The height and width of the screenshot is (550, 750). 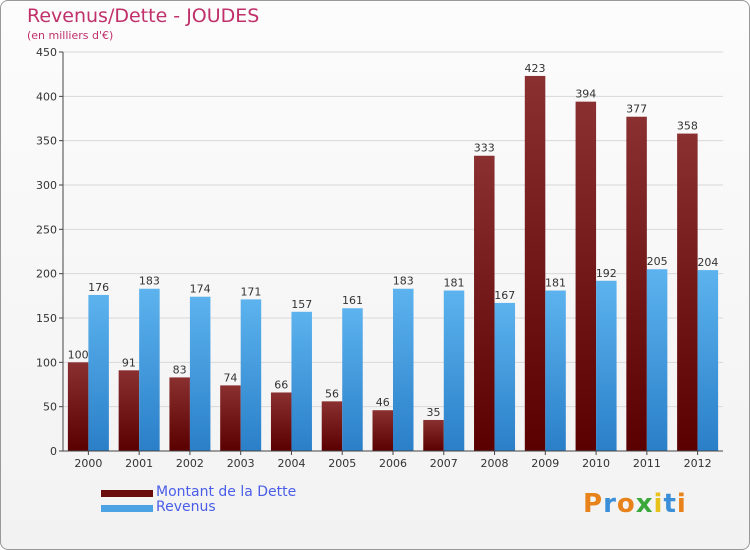 I want to click on x-tick-label: 2008, so click(x=495, y=463).